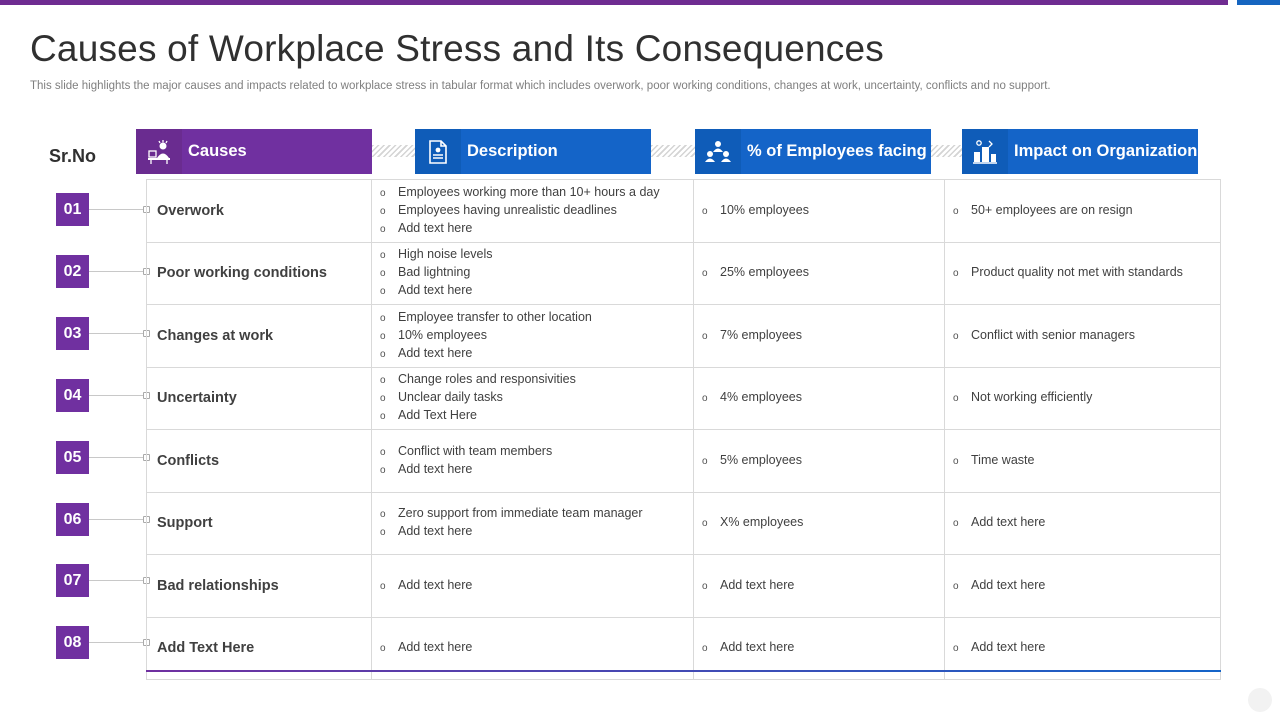  Describe the element at coordinates (258, 398) in the screenshot. I see `cause-cell: Uncertainty` at that location.